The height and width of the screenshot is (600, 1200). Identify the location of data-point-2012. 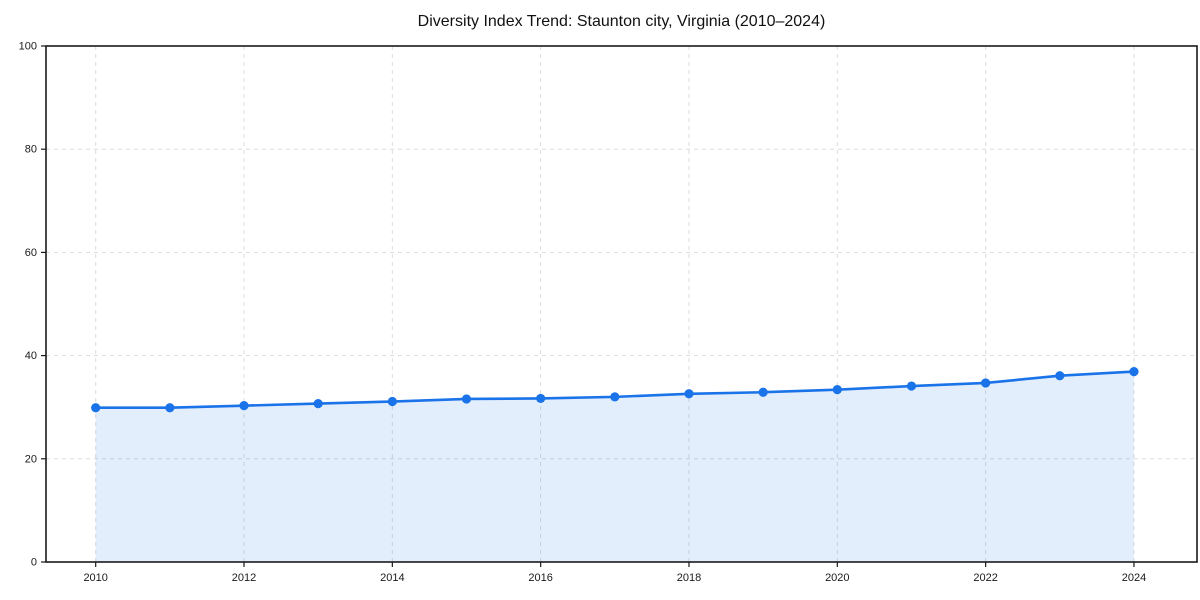
(244, 406).